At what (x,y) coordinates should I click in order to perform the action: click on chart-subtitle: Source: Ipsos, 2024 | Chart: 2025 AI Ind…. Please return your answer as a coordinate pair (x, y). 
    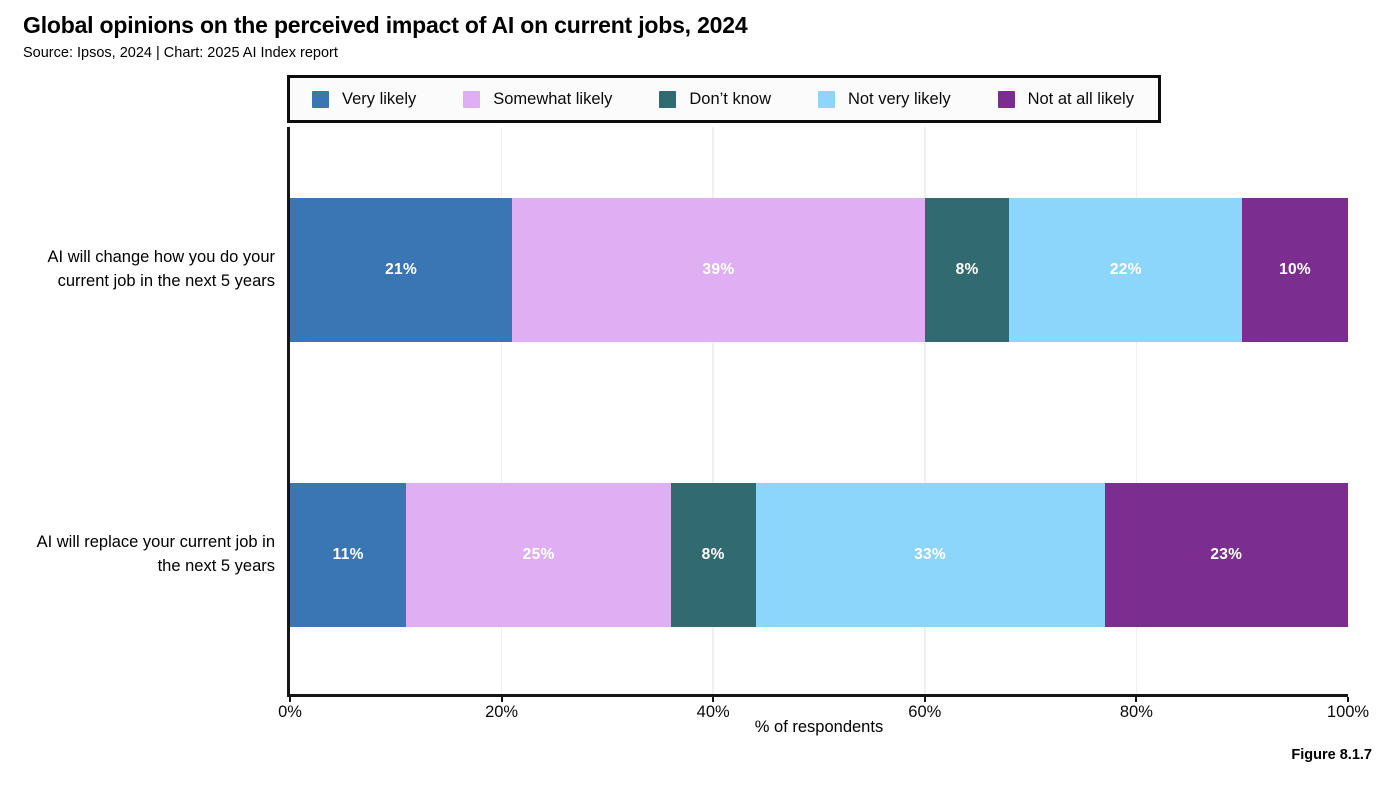
    Looking at the image, I should click on (180, 53).